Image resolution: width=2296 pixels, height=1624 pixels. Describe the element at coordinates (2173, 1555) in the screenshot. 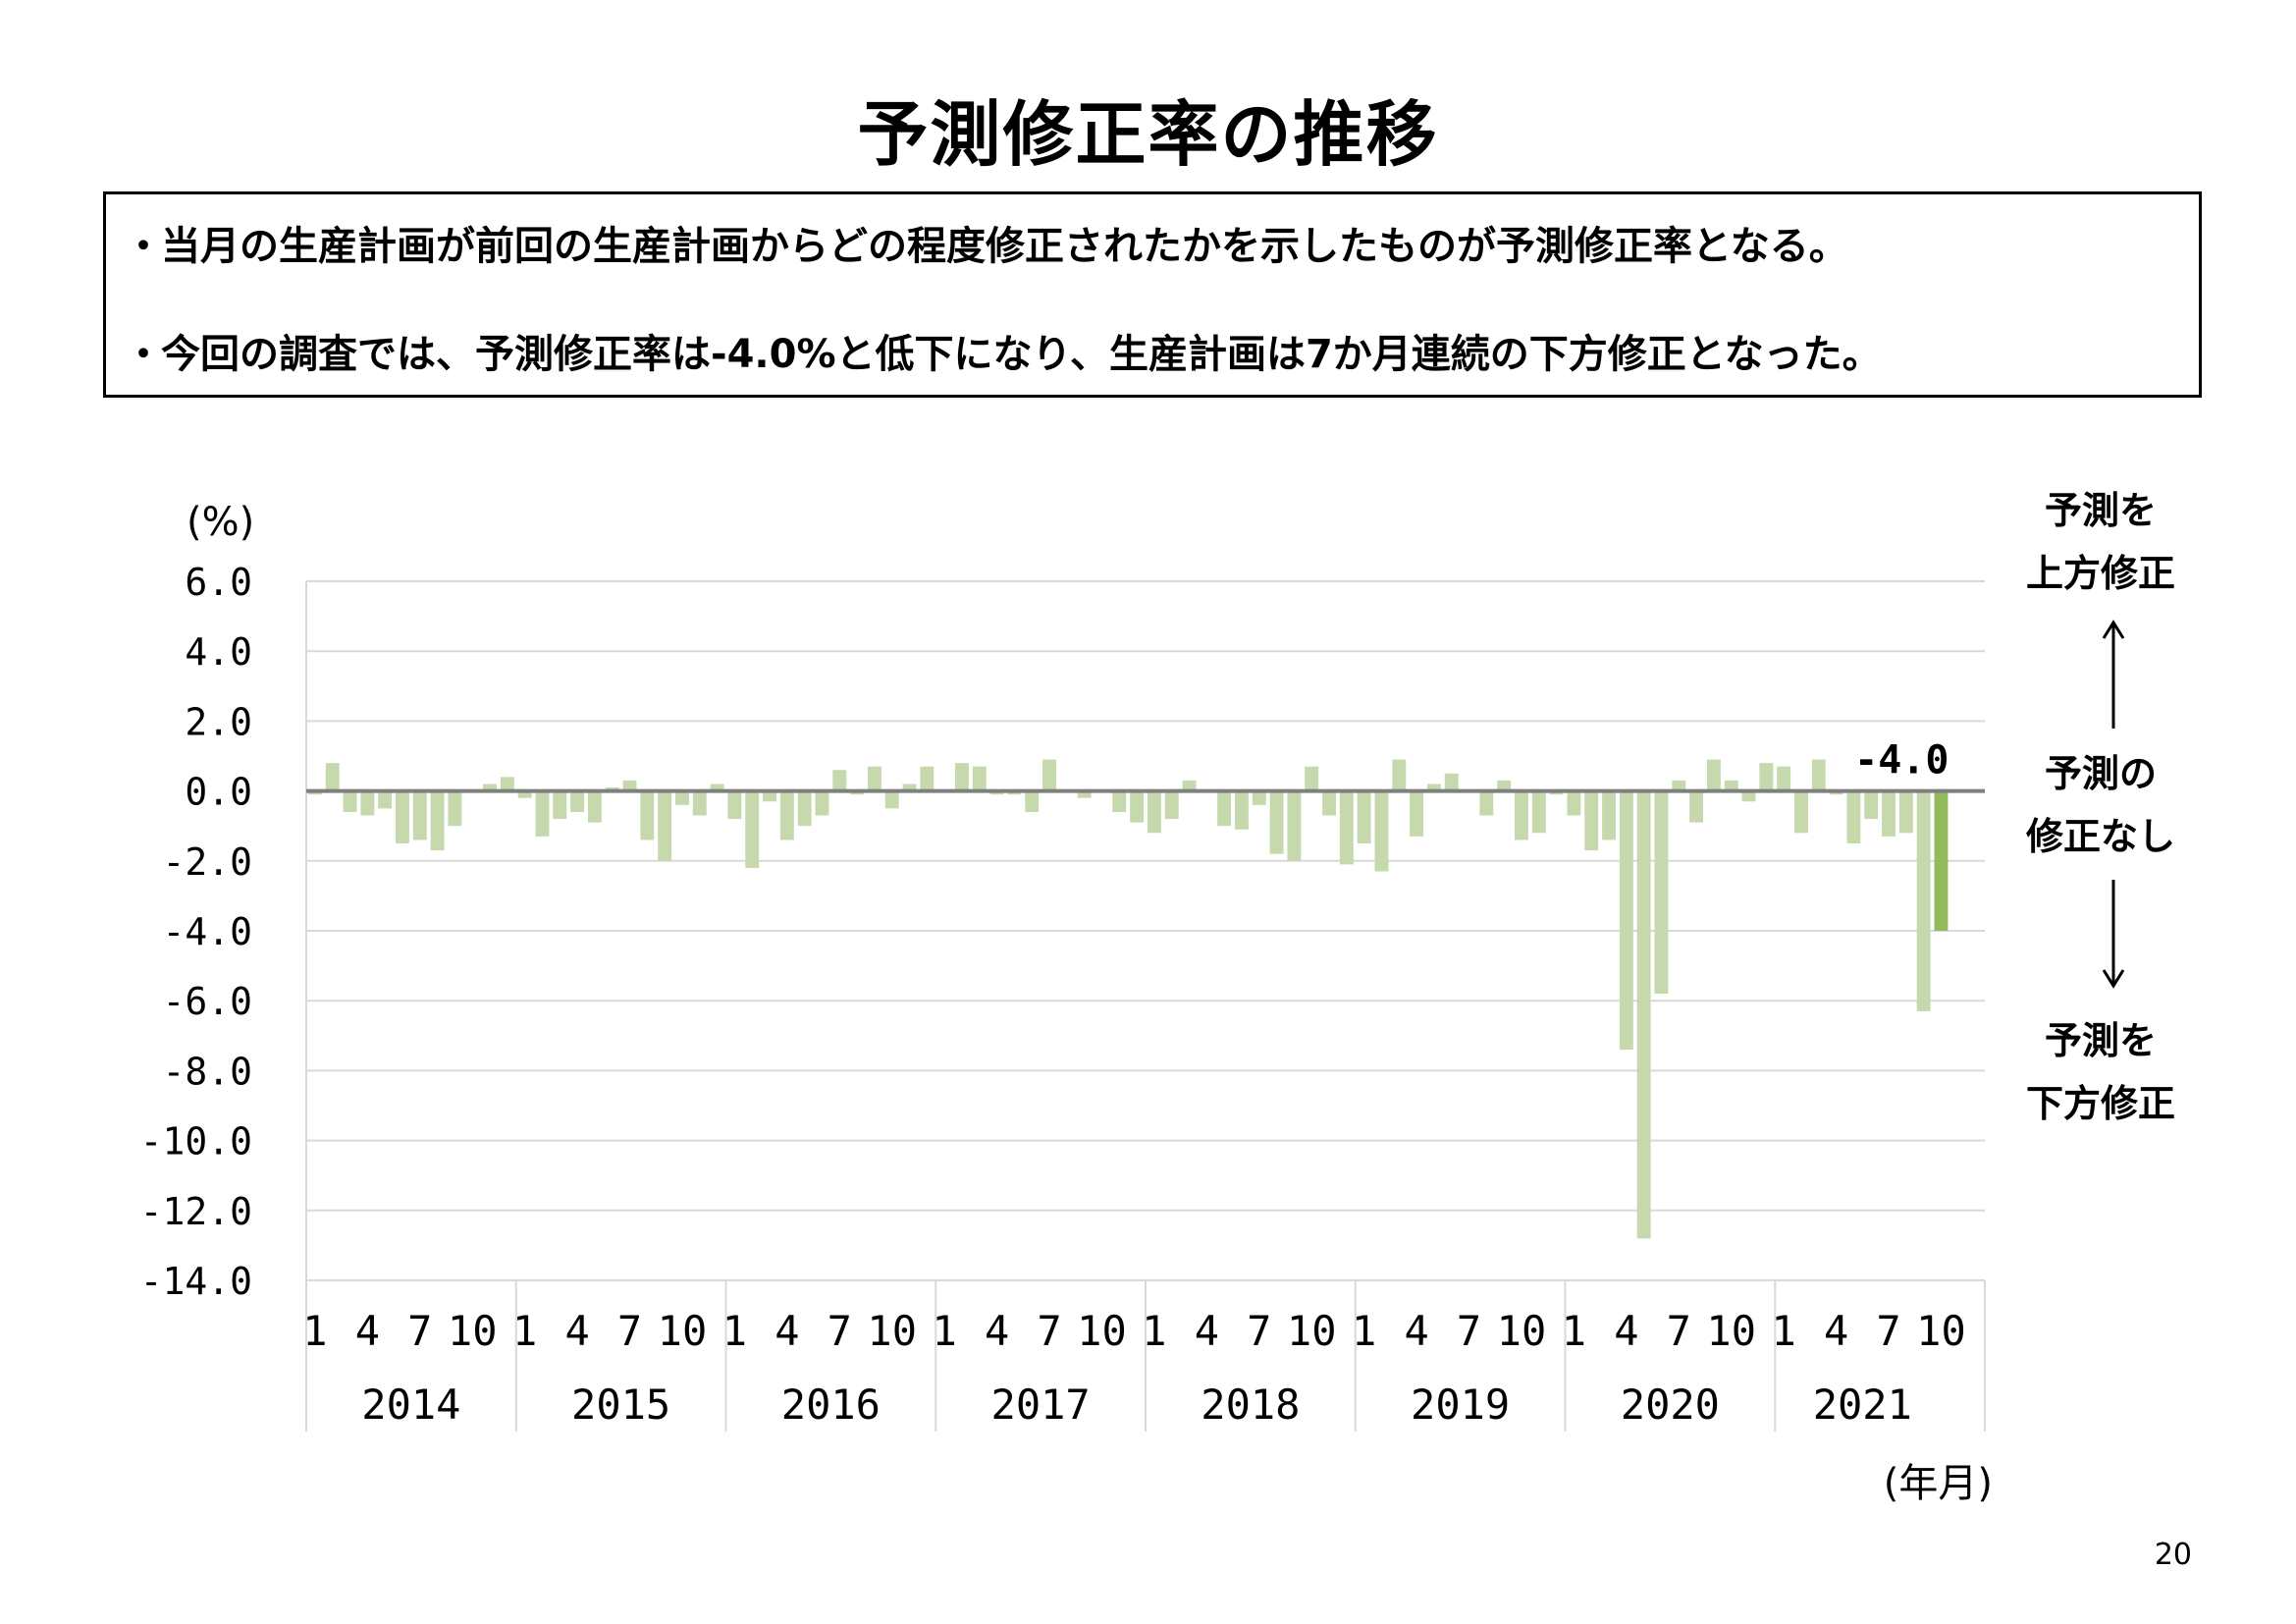

I see `page-number: 20` at that location.